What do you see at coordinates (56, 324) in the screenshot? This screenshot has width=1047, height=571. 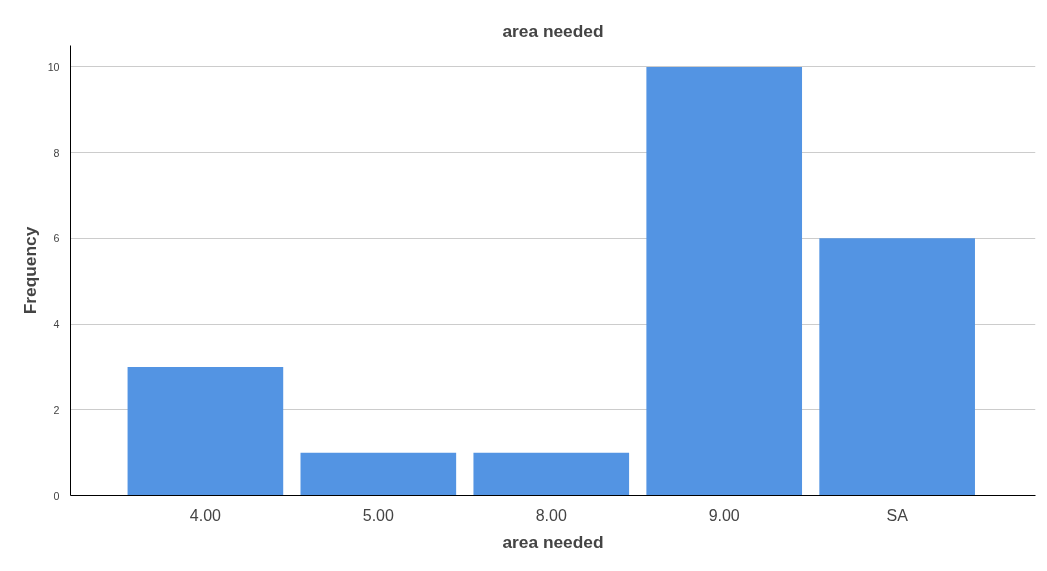 I see `y-tick-label: 4` at bounding box center [56, 324].